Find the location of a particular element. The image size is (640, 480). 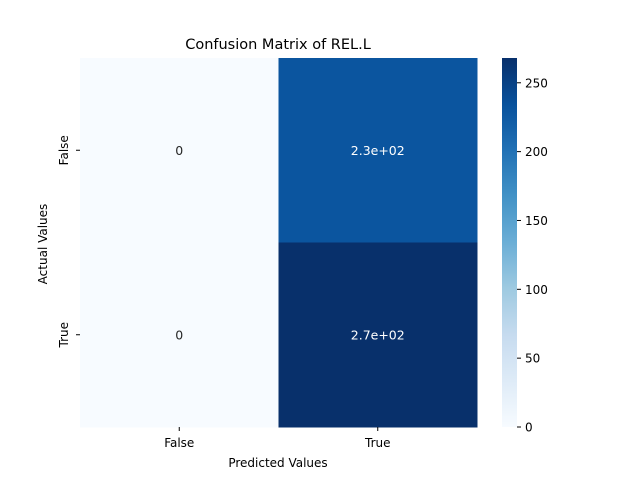

x-tick-label: False is located at coordinates (179, 443).